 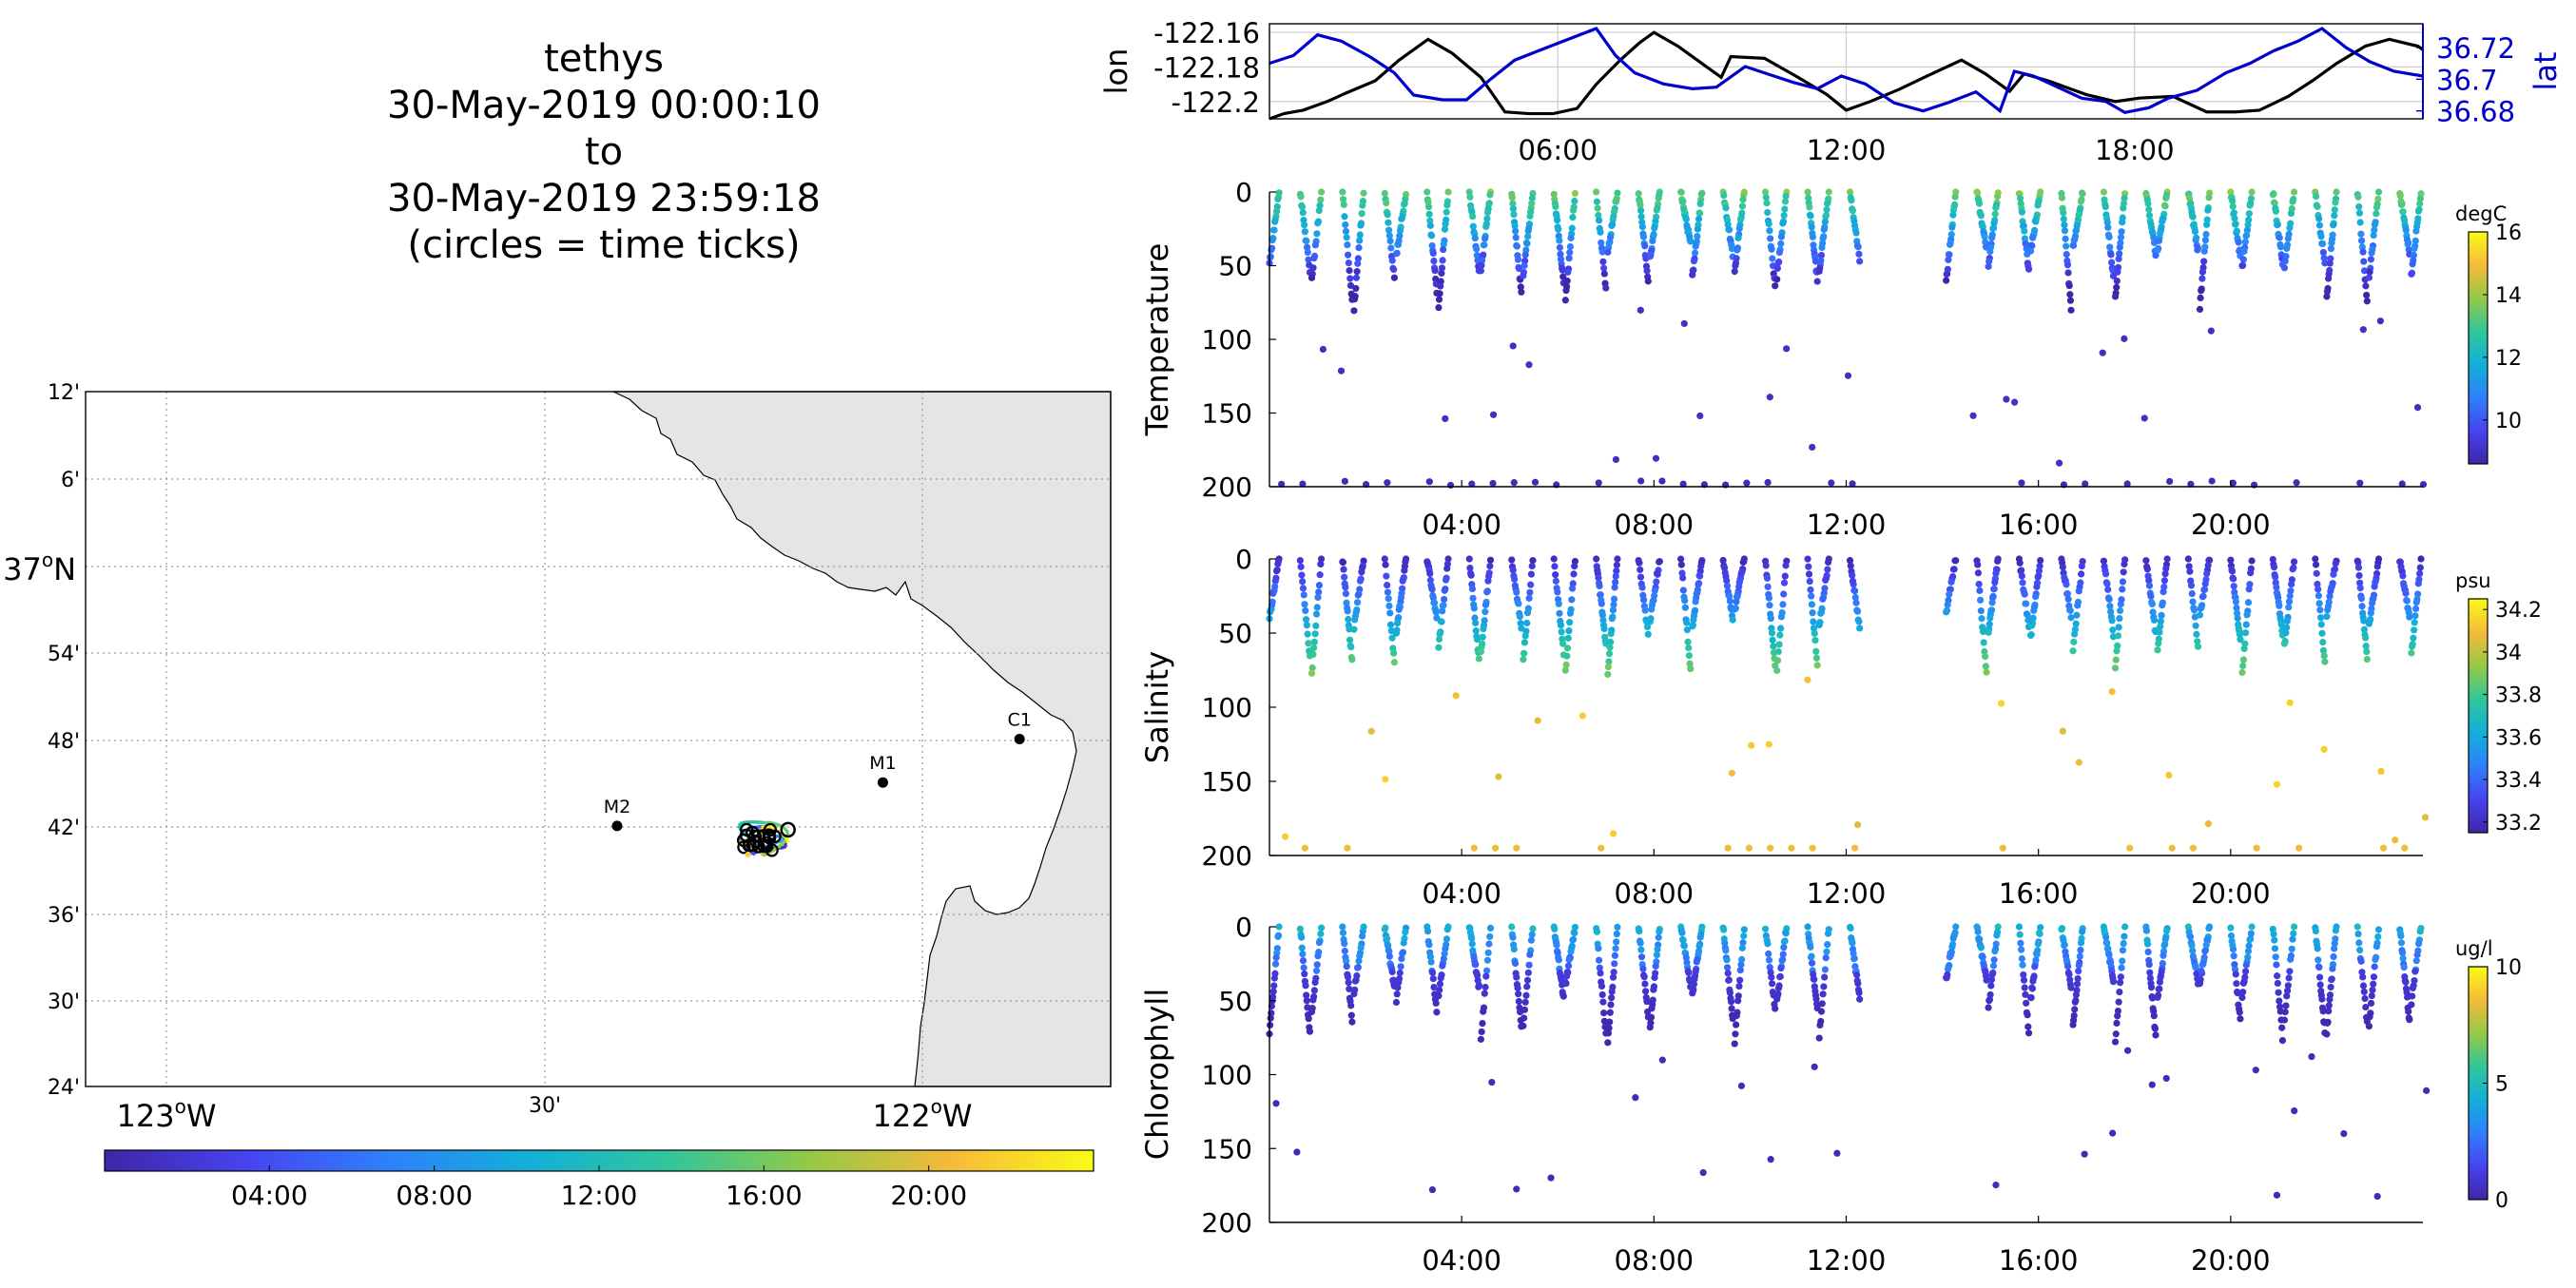 What do you see at coordinates (2518, 781) in the screenshot?
I see `colorbar-tick-label: 33.4` at bounding box center [2518, 781].